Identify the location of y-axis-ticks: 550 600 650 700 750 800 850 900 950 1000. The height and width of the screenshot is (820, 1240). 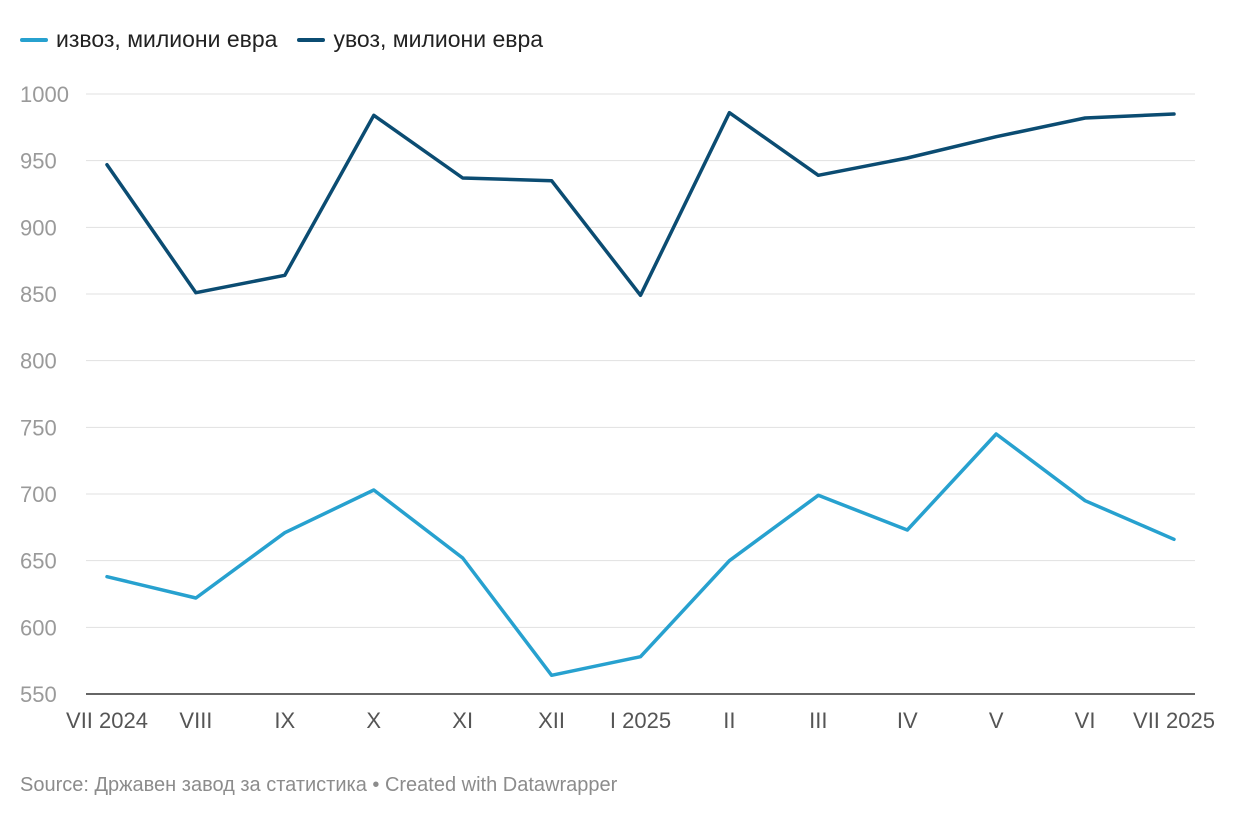
(44, 394).